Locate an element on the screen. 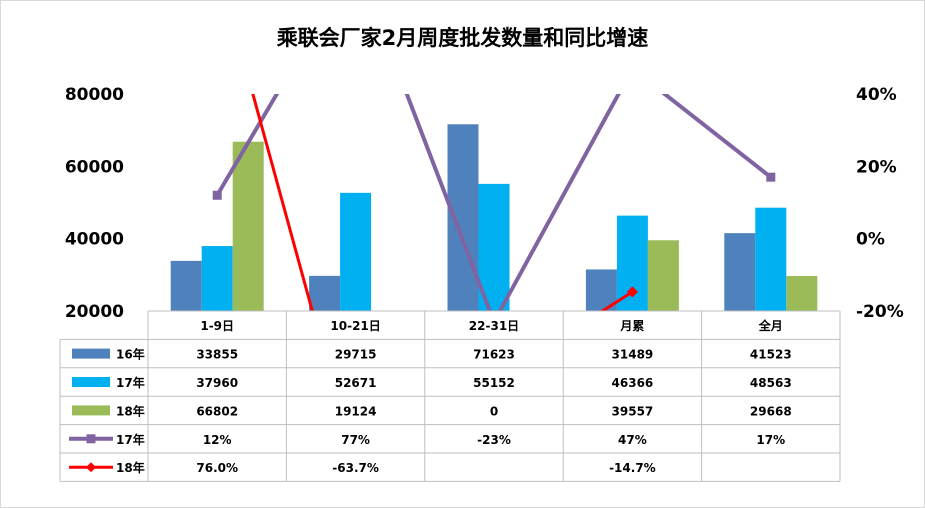 This screenshot has width=925, height=508. y-tick-left: 60000 is located at coordinates (94, 167).